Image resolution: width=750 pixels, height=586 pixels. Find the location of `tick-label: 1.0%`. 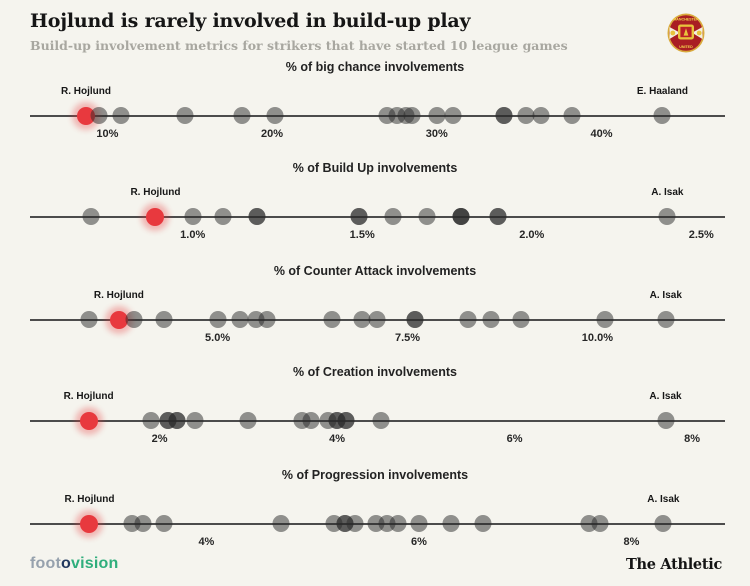

tick-label: 1.0% is located at coordinates (193, 235).